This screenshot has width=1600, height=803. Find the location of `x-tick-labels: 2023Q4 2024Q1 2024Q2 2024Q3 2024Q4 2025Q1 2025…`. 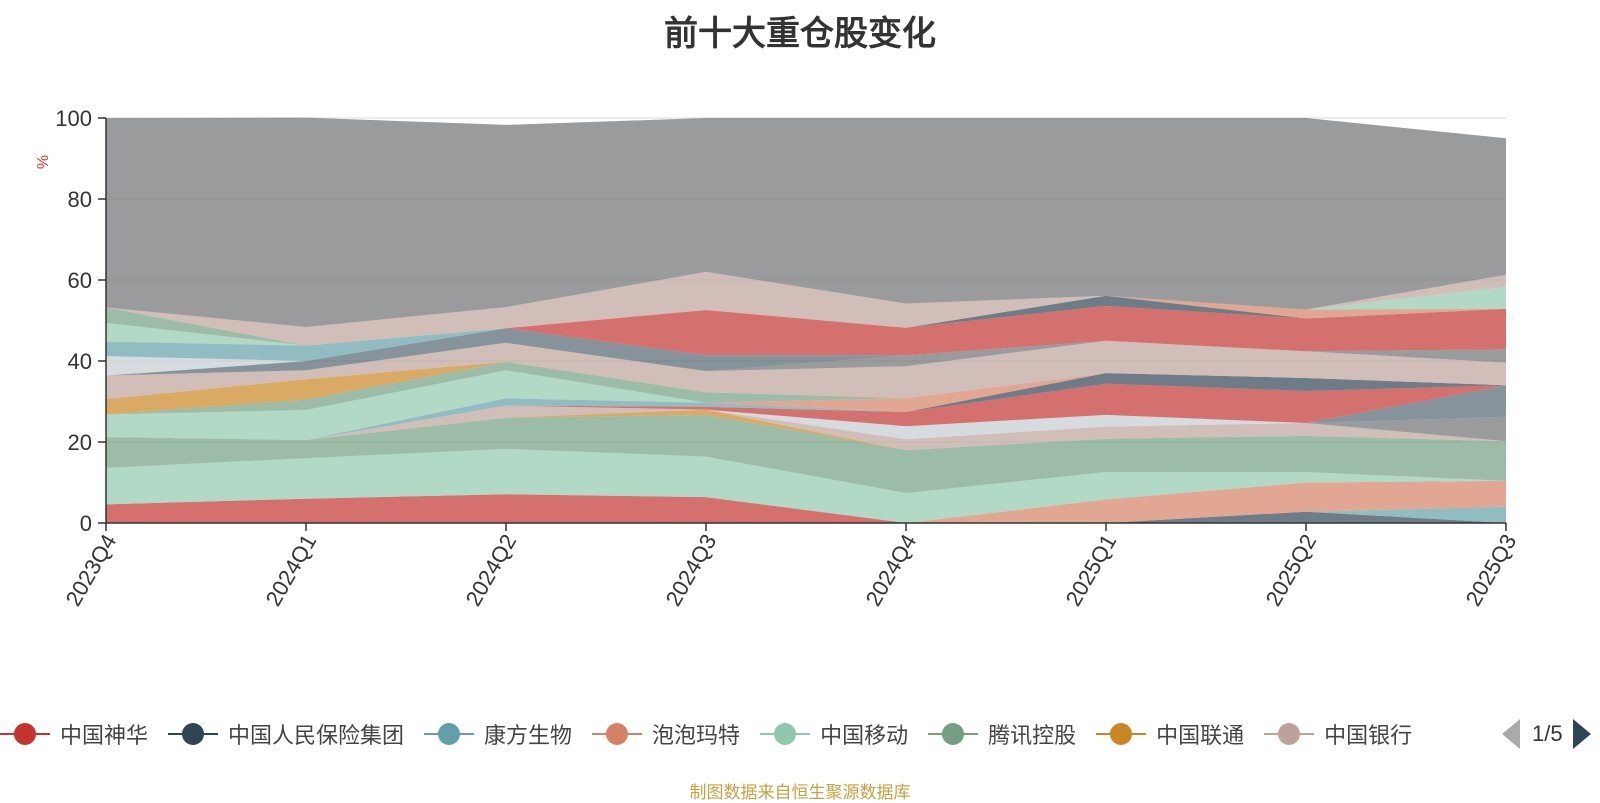

x-tick-labels: 2023Q4 2024Q1 2024Q2 2024Q3 2024Q4 2025Q1 2025… is located at coordinates (791, 566).